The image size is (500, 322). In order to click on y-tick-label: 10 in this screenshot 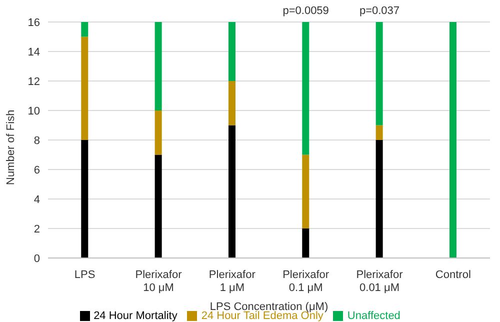, I will do `click(34, 111)`.